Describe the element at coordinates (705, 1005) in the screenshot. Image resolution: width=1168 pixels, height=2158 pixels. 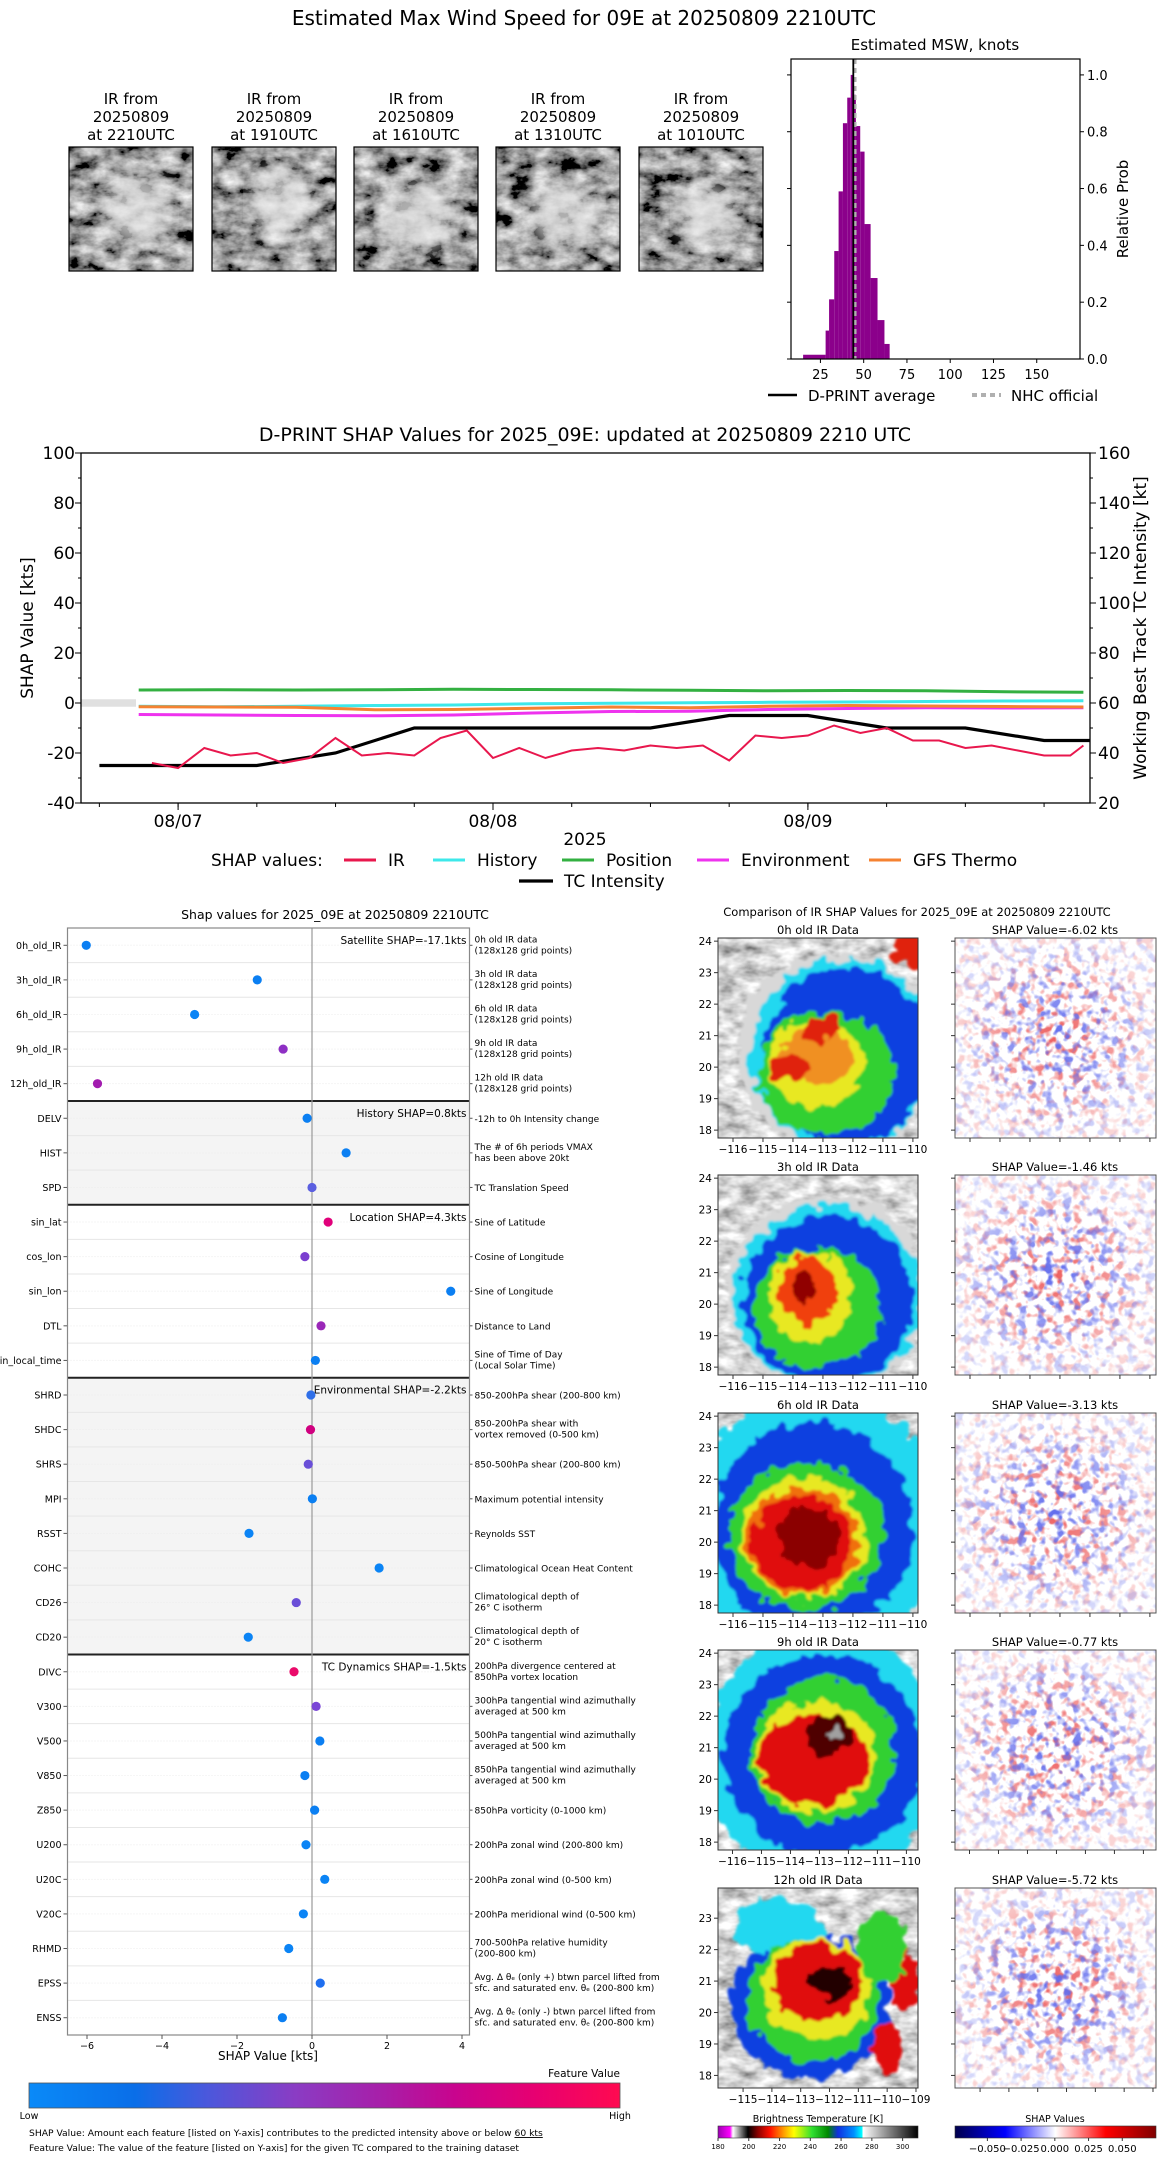
I see `latitude-tick-label: 22` at that location.